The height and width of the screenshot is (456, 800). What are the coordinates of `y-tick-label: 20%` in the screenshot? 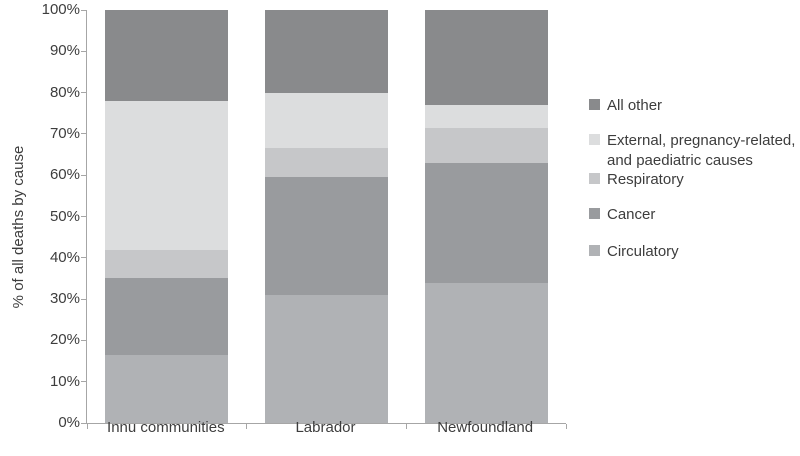 It's located at (64, 340).